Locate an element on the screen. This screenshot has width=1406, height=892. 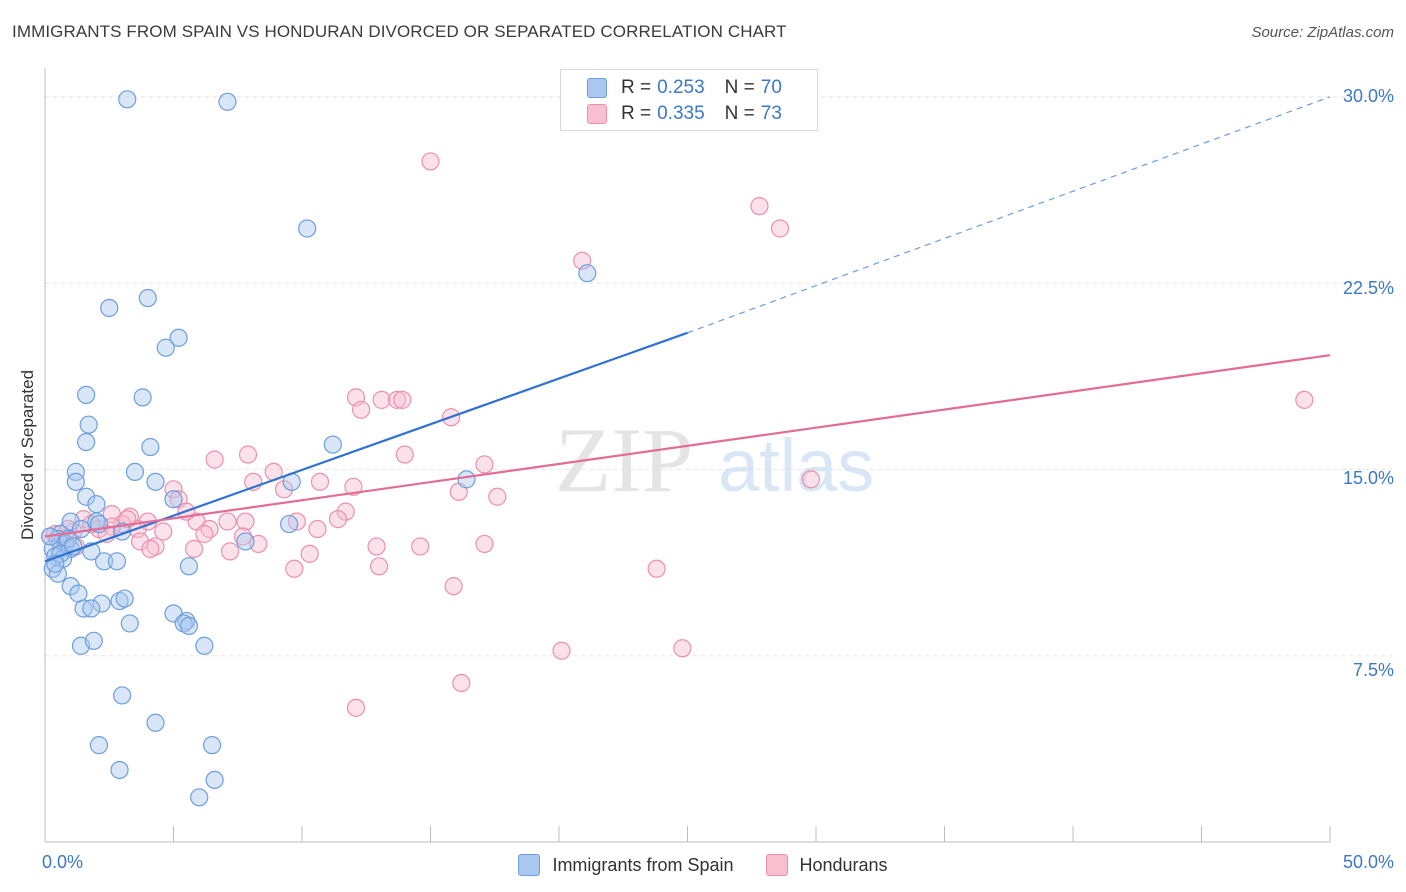
correlation-legend: R = 0.253 N = 70 R = 0.335 N = 73 is located at coordinates (689, 100).